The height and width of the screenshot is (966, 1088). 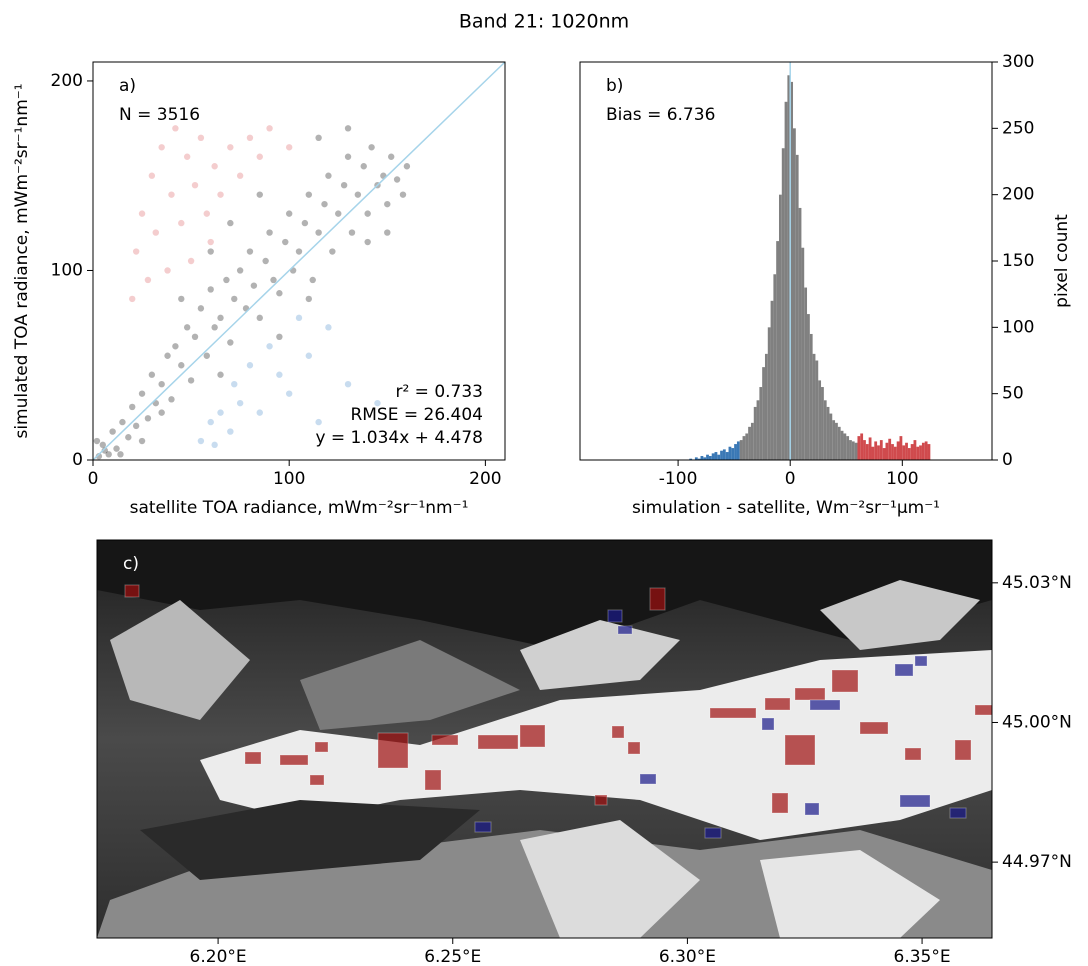 What do you see at coordinates (439, 392) in the screenshot?
I see `annotation: r² = 0.733` at bounding box center [439, 392].